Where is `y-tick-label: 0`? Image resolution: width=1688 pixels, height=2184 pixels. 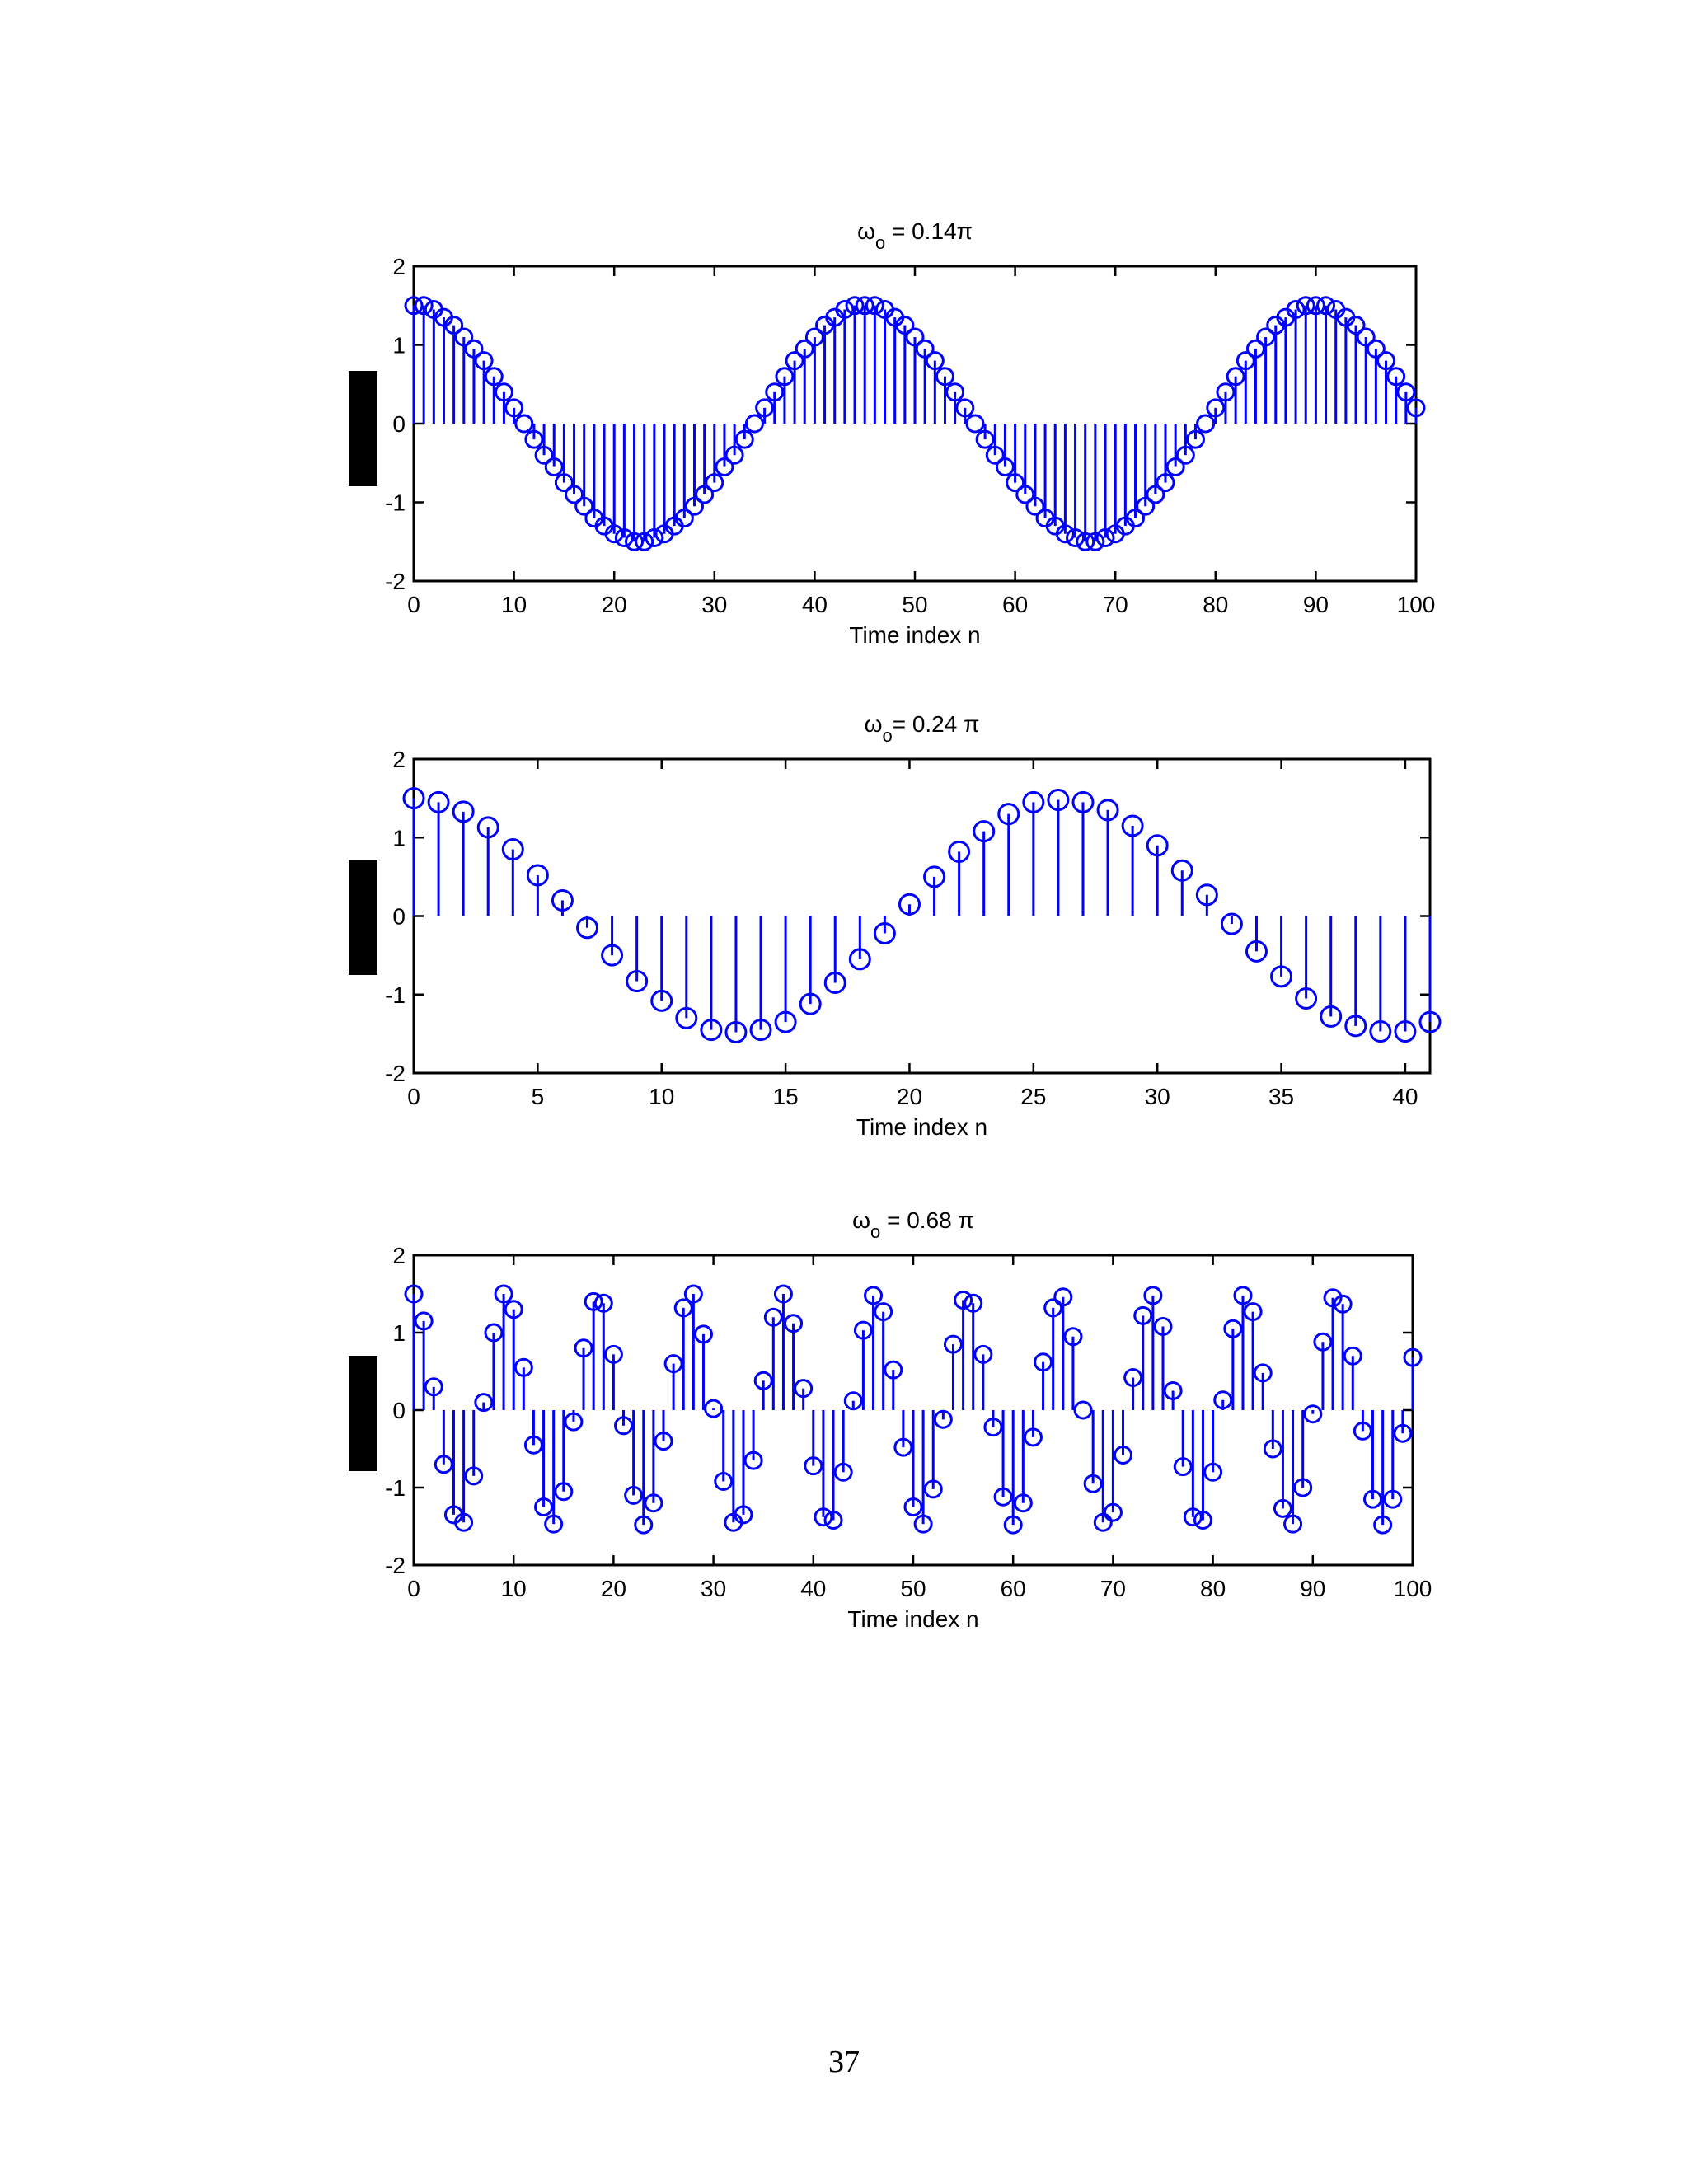
y-tick-label: 0 is located at coordinates (399, 1410).